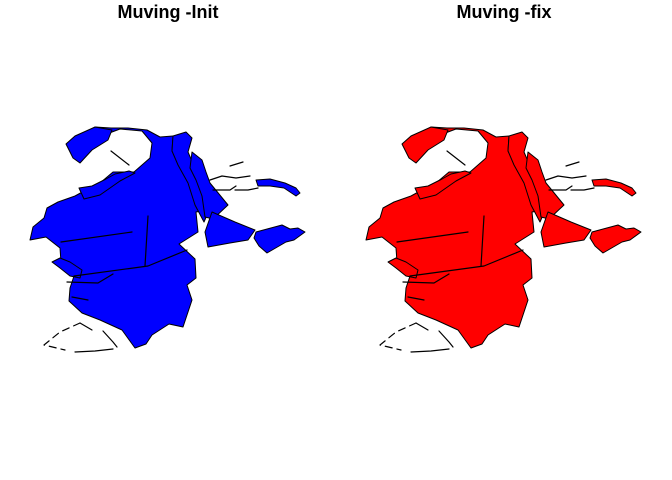  Describe the element at coordinates (168, 12) in the screenshot. I see `panel-title-init: Muving -Init` at that location.